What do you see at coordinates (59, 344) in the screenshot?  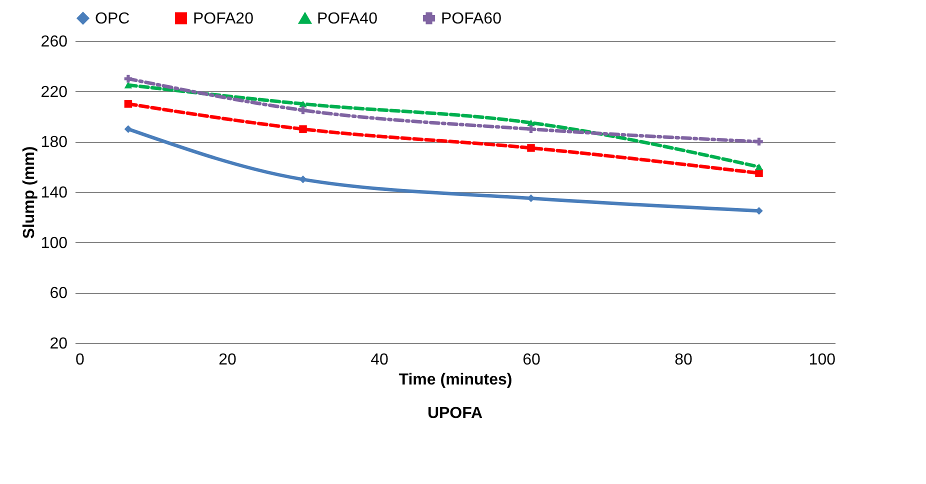 I see `y-tick-label: 20` at bounding box center [59, 344].